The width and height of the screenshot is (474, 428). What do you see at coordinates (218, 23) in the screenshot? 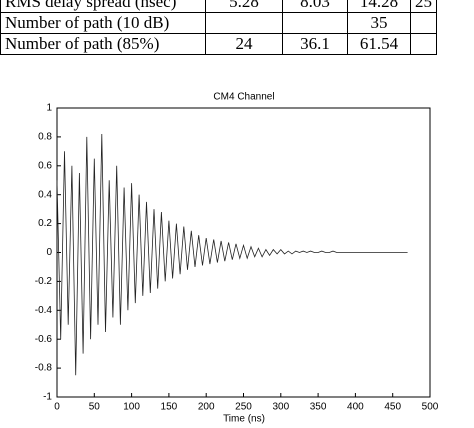
I see `table-row: Number of path (10 dB) 35` at bounding box center [218, 23].